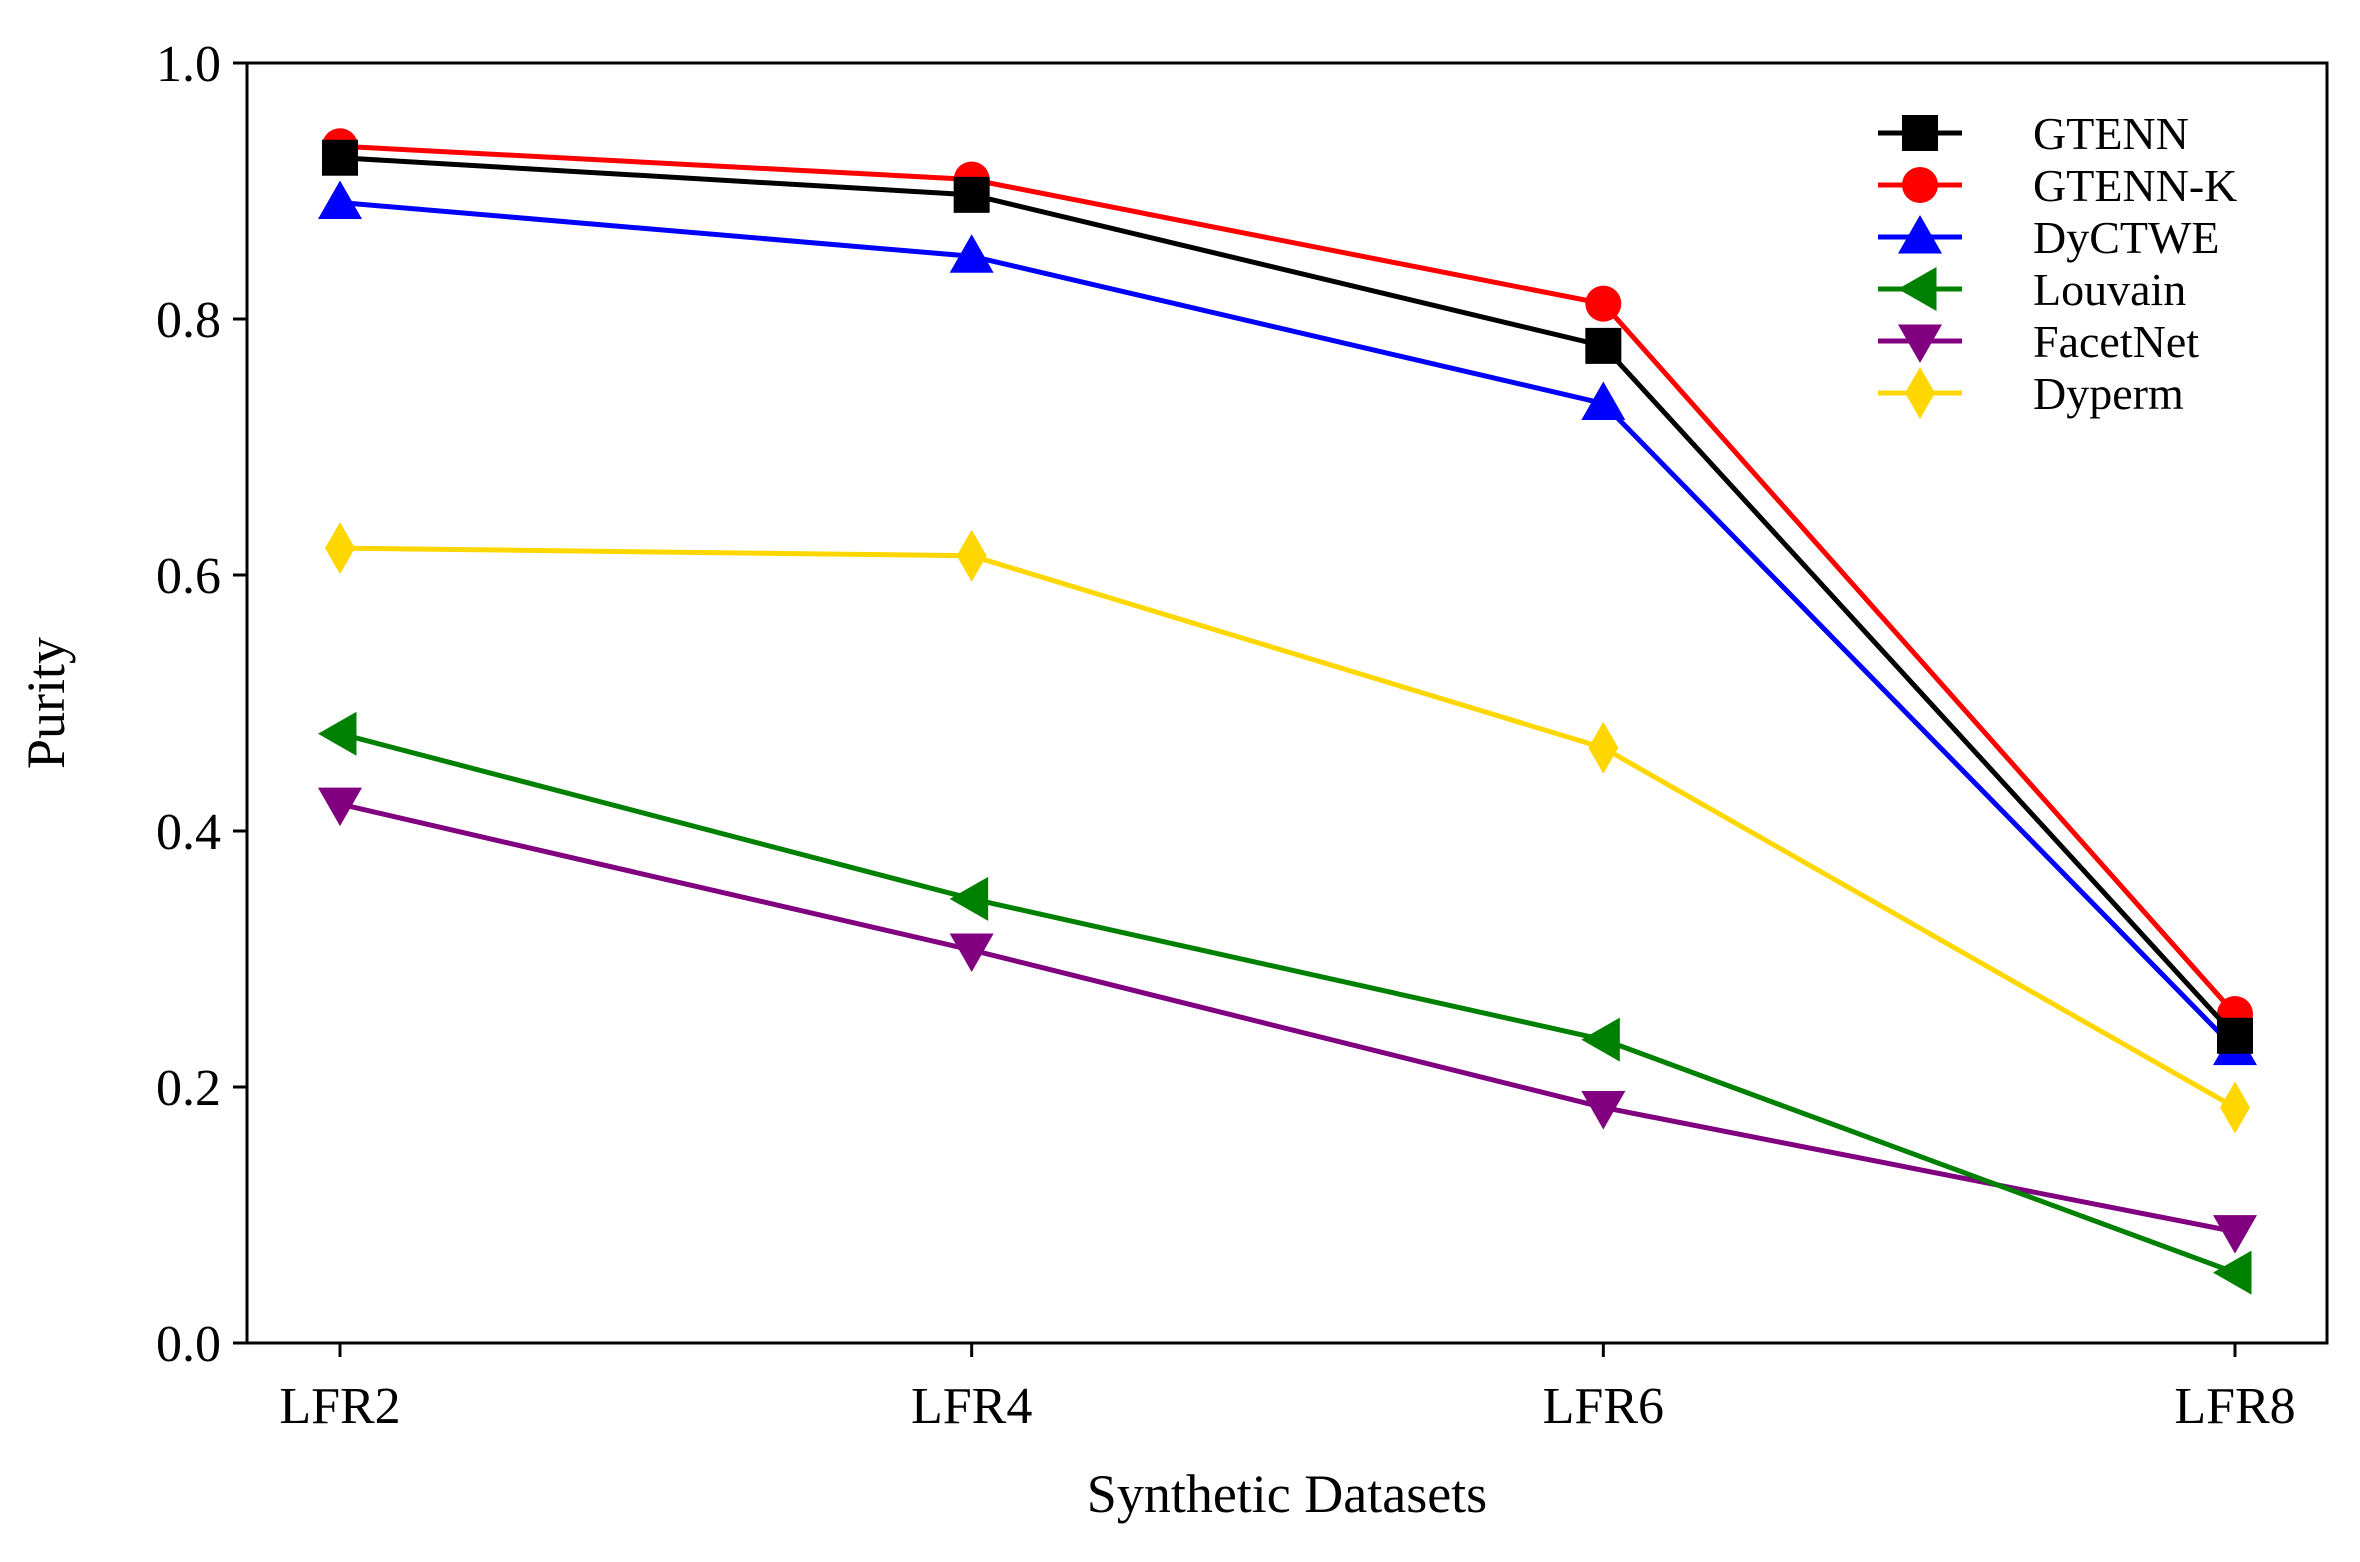  Describe the element at coordinates (188, 64) in the screenshot. I see `y-tick-label: 1.0` at that location.